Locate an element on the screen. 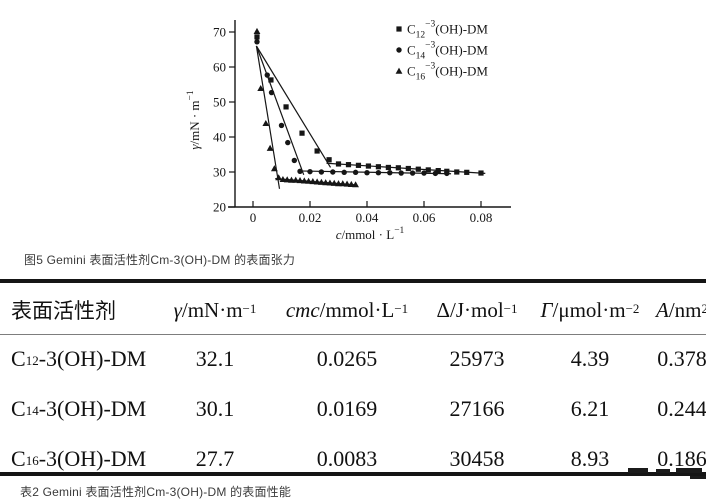 This screenshot has width=706, height=502. cmc-value: 0.0083 is located at coordinates (347, 458).